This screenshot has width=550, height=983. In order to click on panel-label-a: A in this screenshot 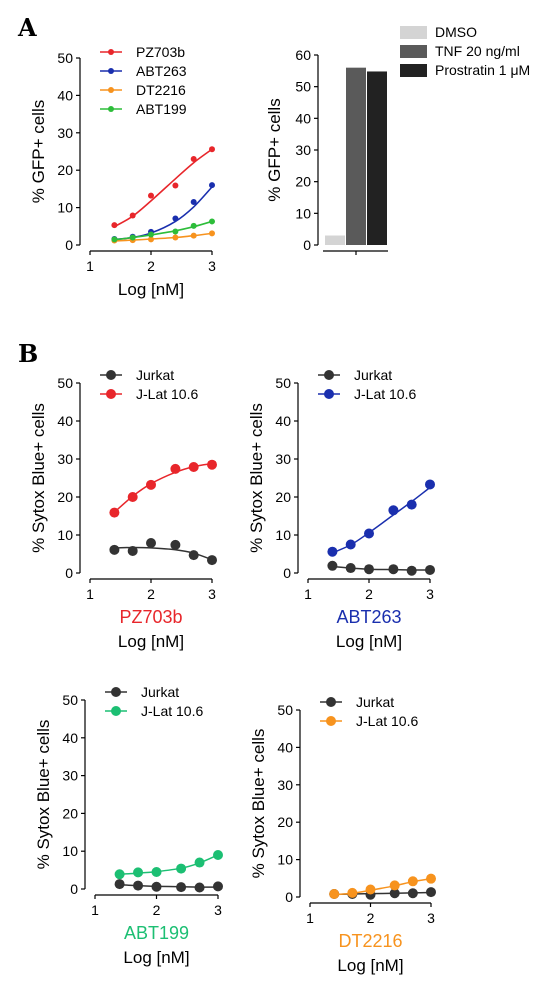, I will do `click(27, 27)`.